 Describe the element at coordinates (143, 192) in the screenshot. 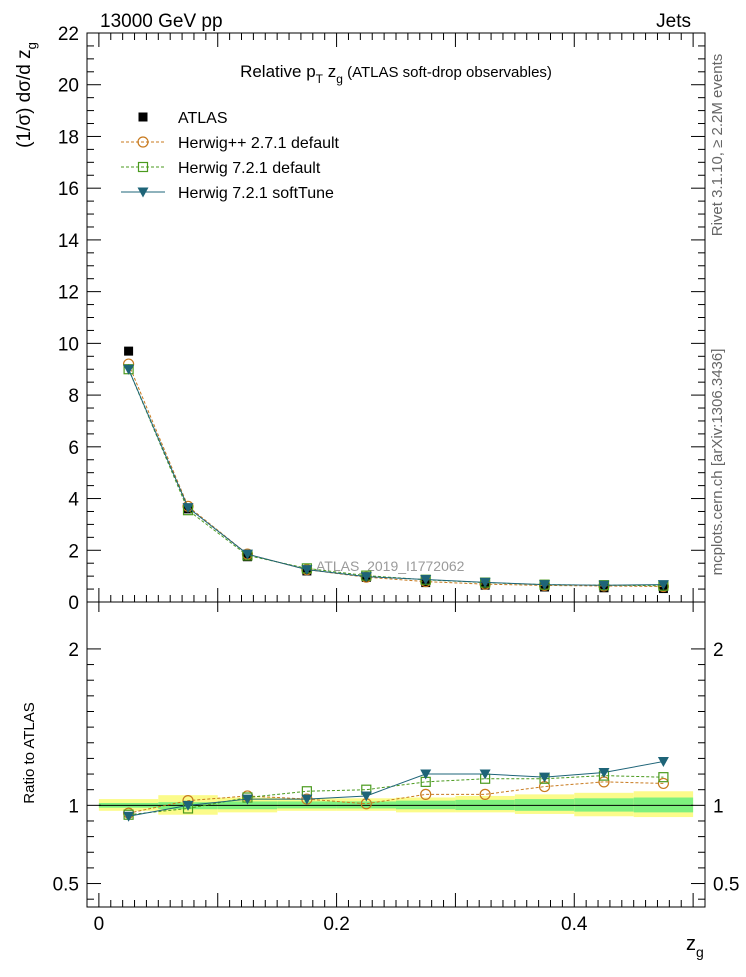

I see `legend-marker-herwig-7-2-1-softtune` at that location.